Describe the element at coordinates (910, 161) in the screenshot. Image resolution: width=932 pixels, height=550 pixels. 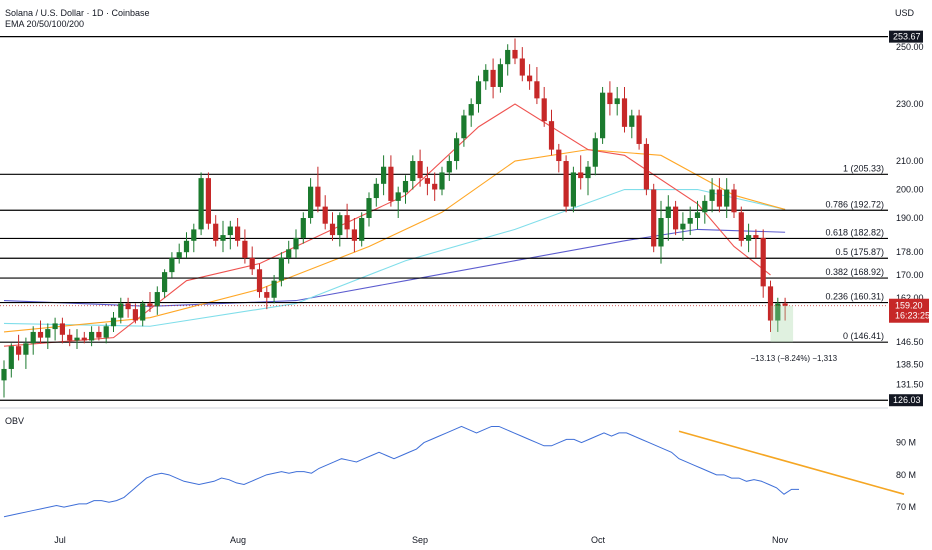
I see `y-tick-label: 210.00` at that location.